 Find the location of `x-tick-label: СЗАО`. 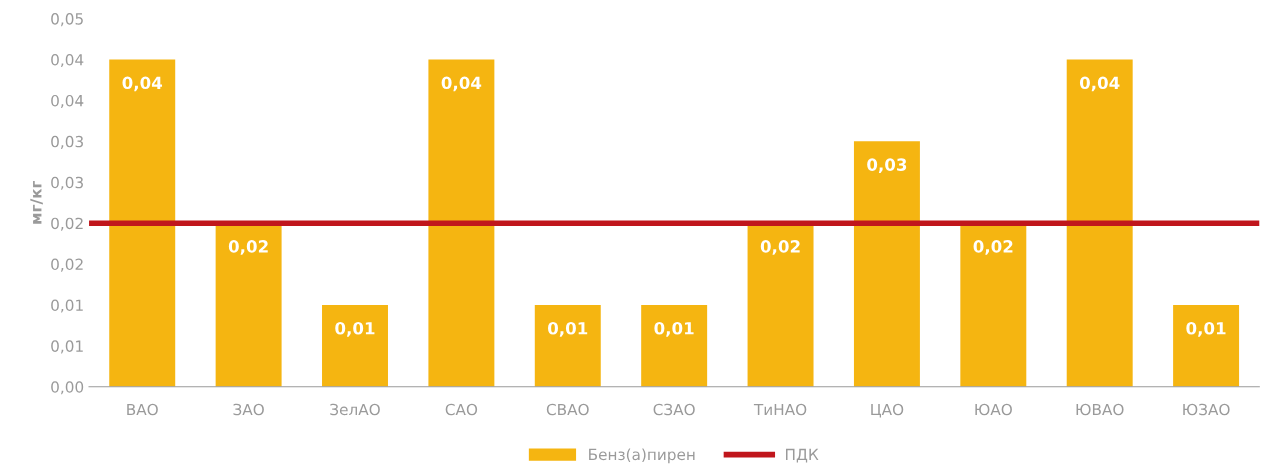

x-tick-label: СЗАО is located at coordinates (674, 409).